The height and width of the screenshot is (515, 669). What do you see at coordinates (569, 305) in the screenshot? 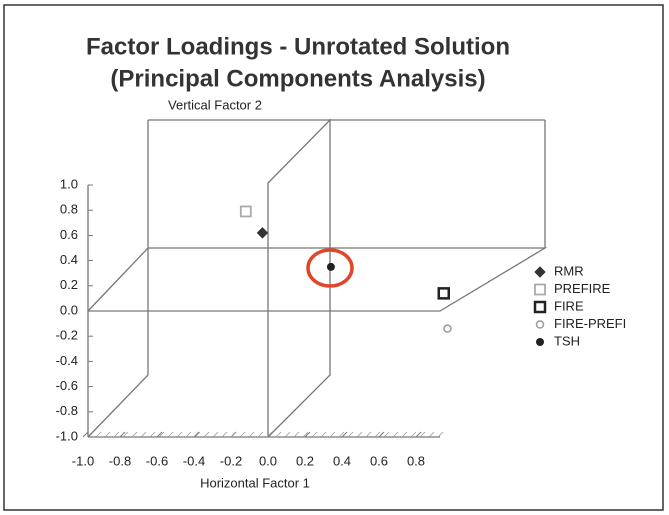
I see `legend-label: FIRE` at bounding box center [569, 305].